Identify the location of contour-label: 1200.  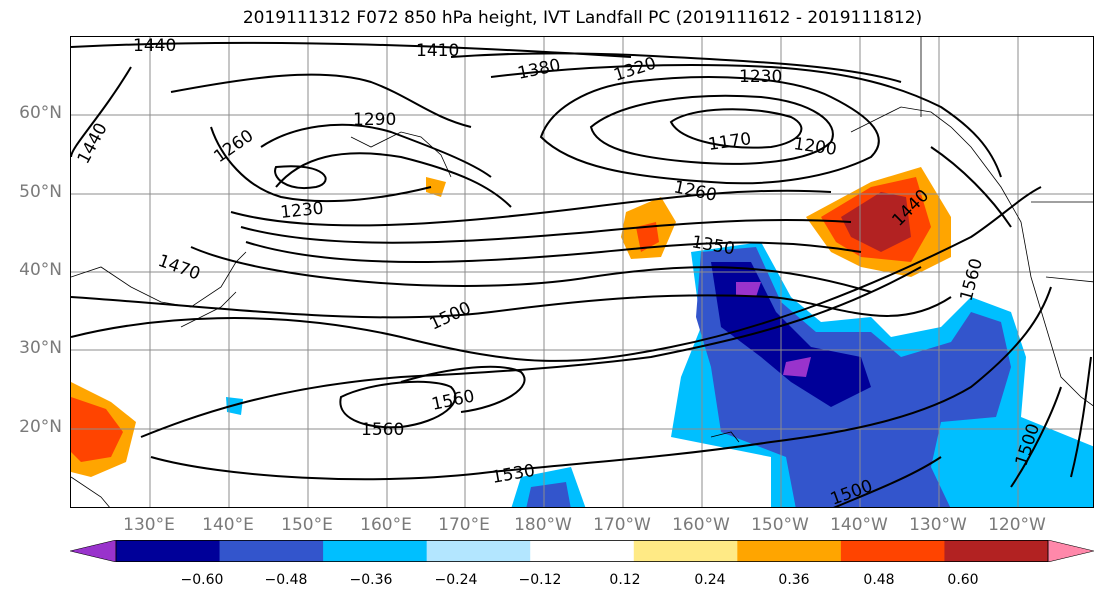
(815, 147).